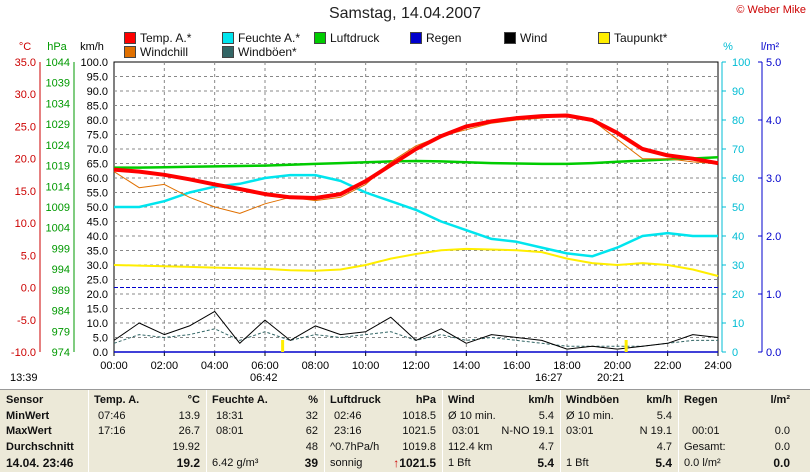  What do you see at coordinates (738, 266) in the screenshot?
I see `pct-tick-label: 30` at bounding box center [738, 266].